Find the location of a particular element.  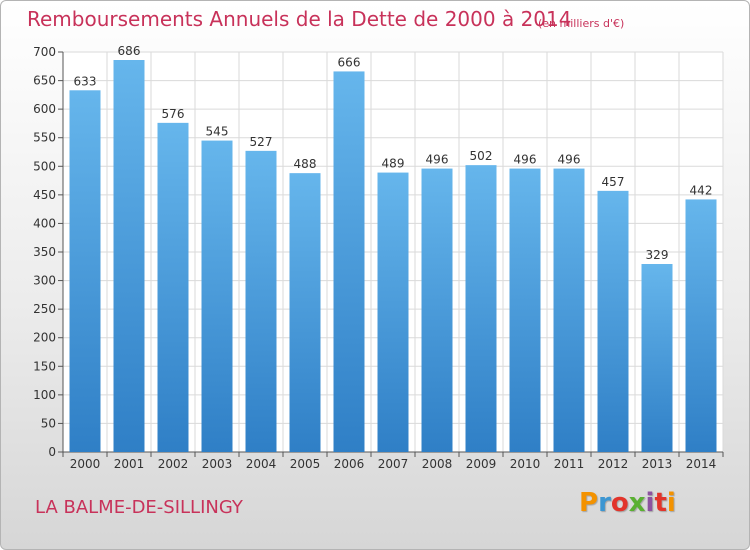

data-label-2008: 496 is located at coordinates (437, 160).